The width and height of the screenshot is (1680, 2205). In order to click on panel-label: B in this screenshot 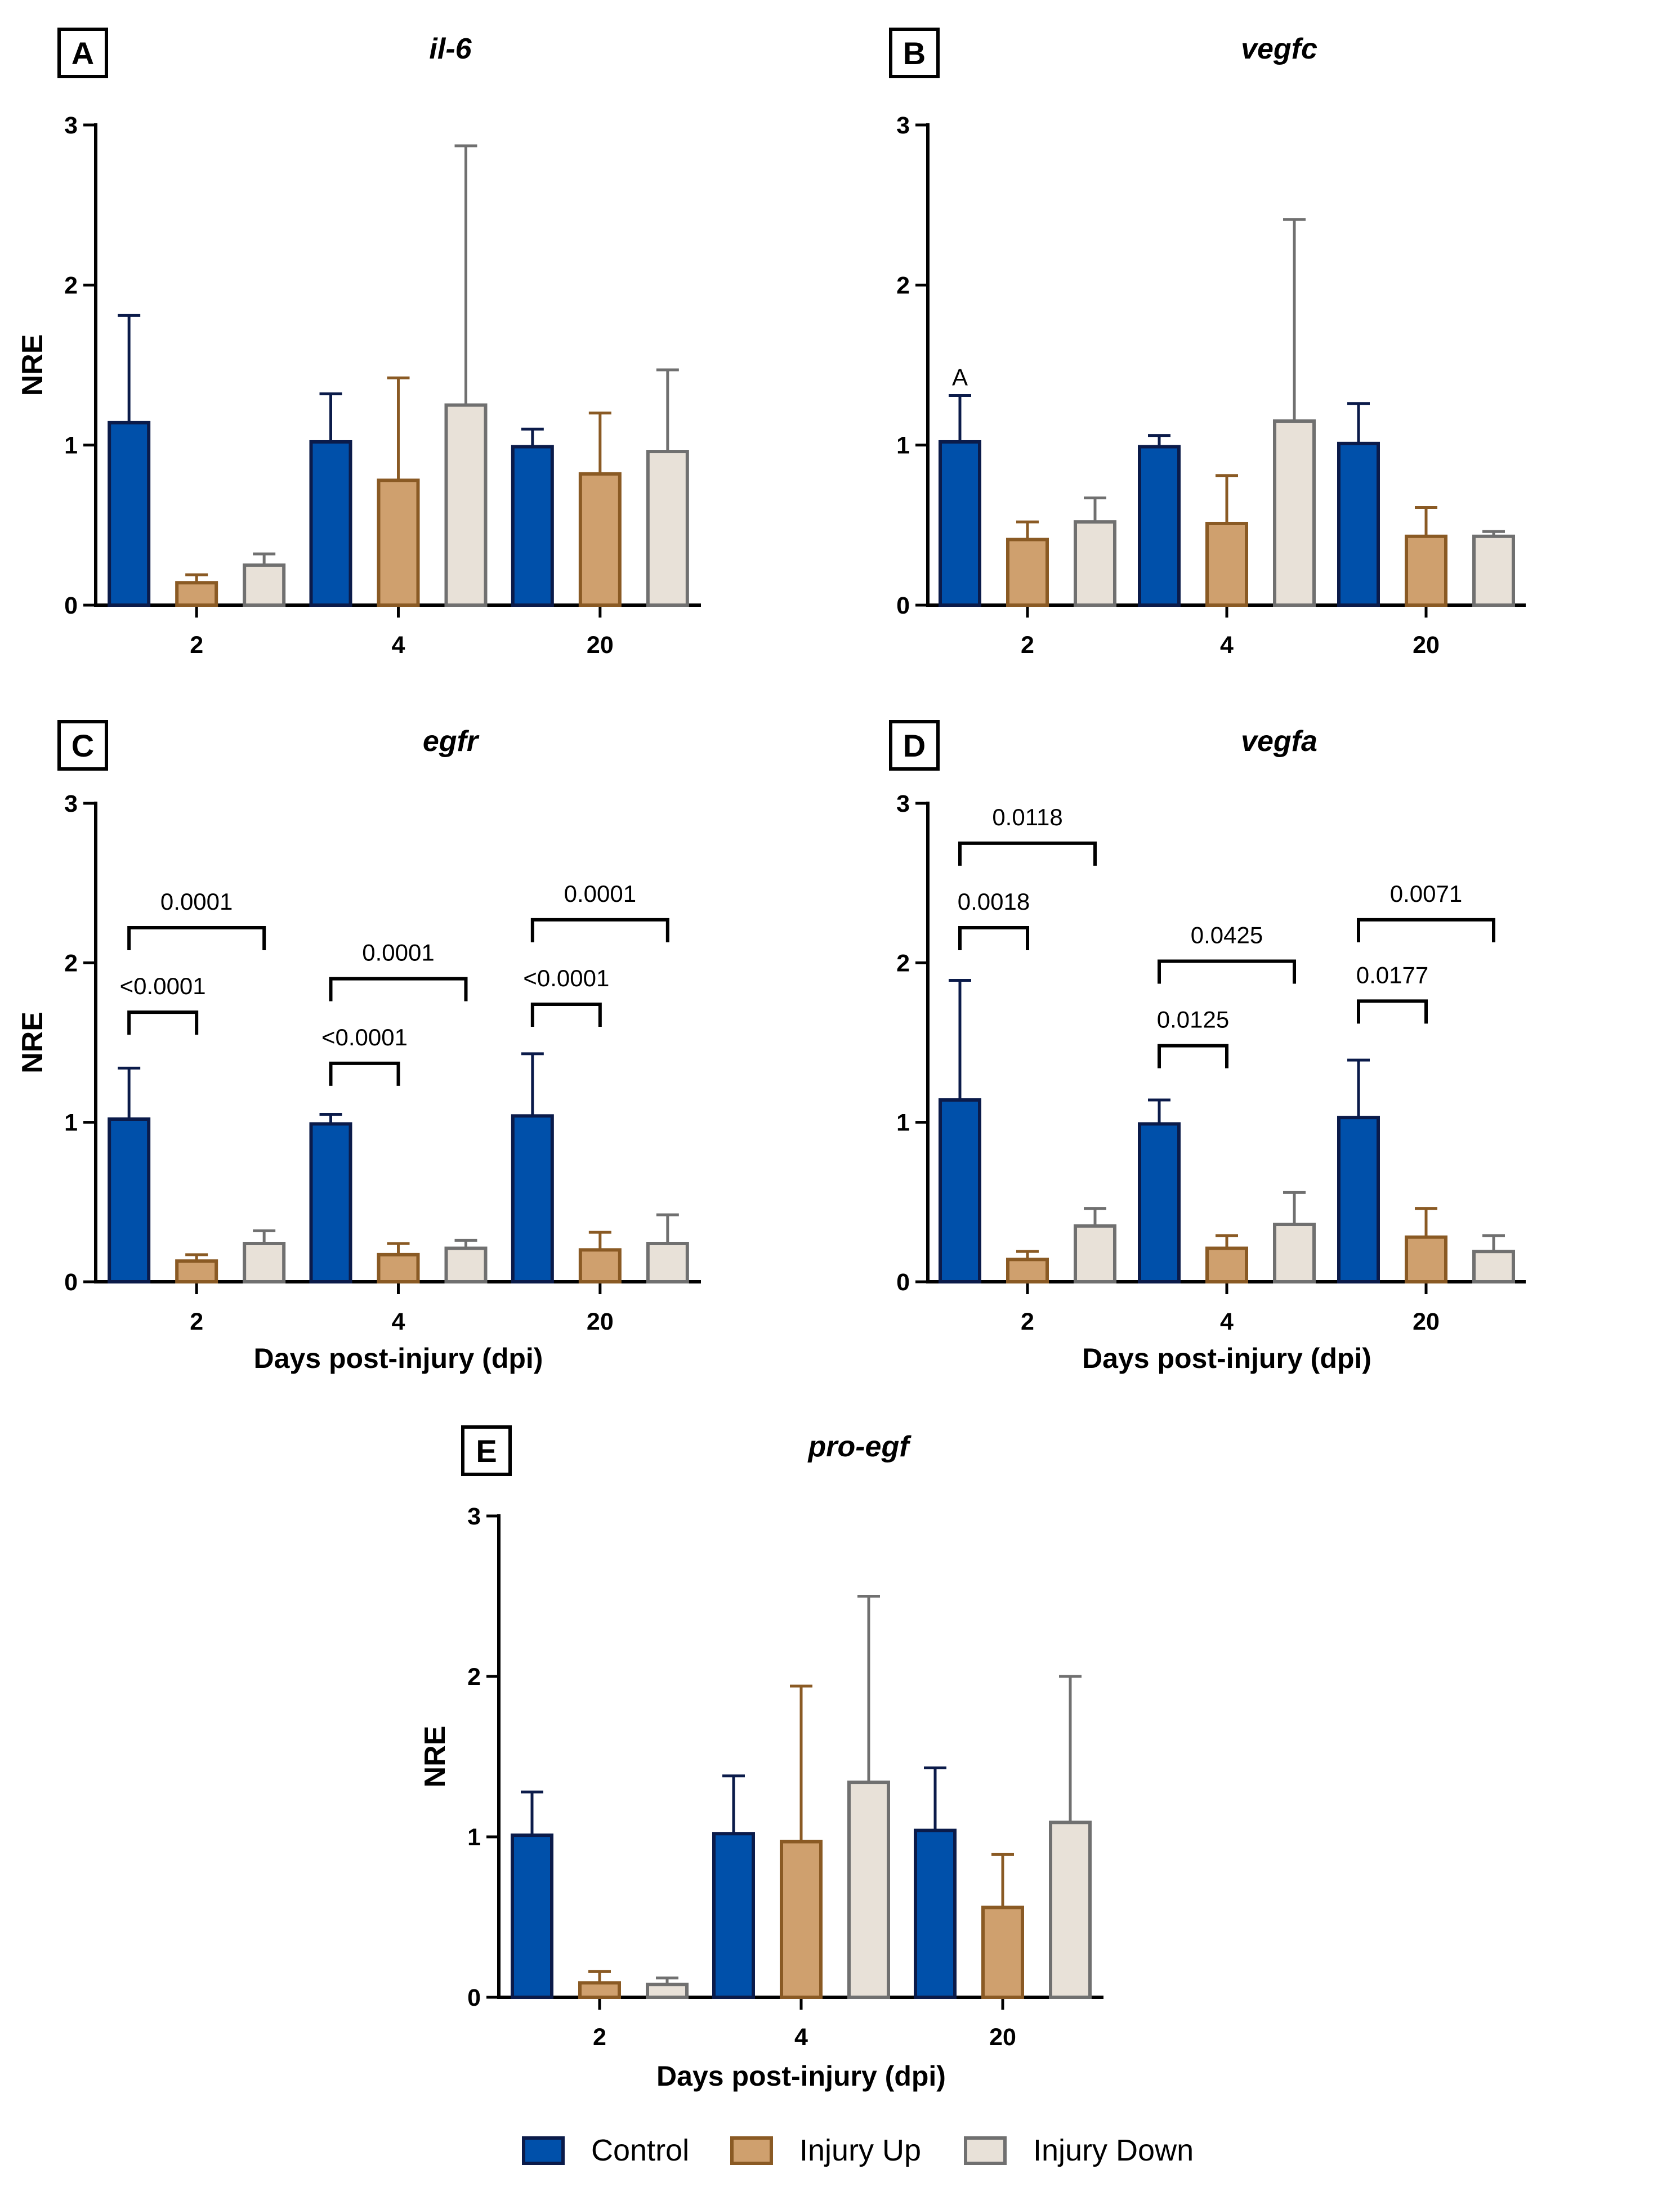, I will do `click(915, 53)`.